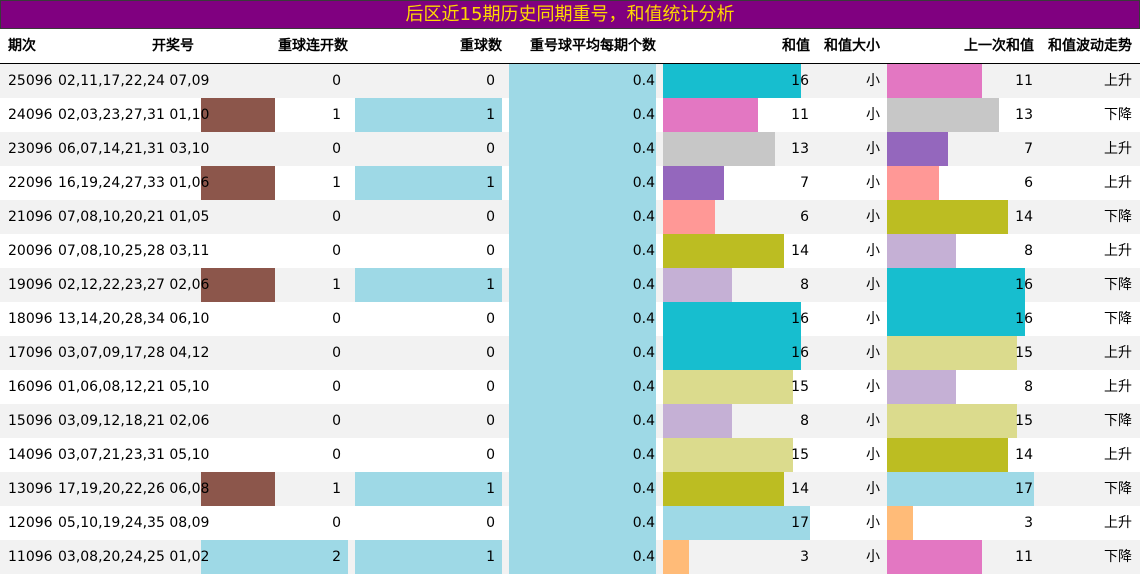  I want to click on cell-numbers: 01,06,08,12,21 05,10, so click(133, 387).